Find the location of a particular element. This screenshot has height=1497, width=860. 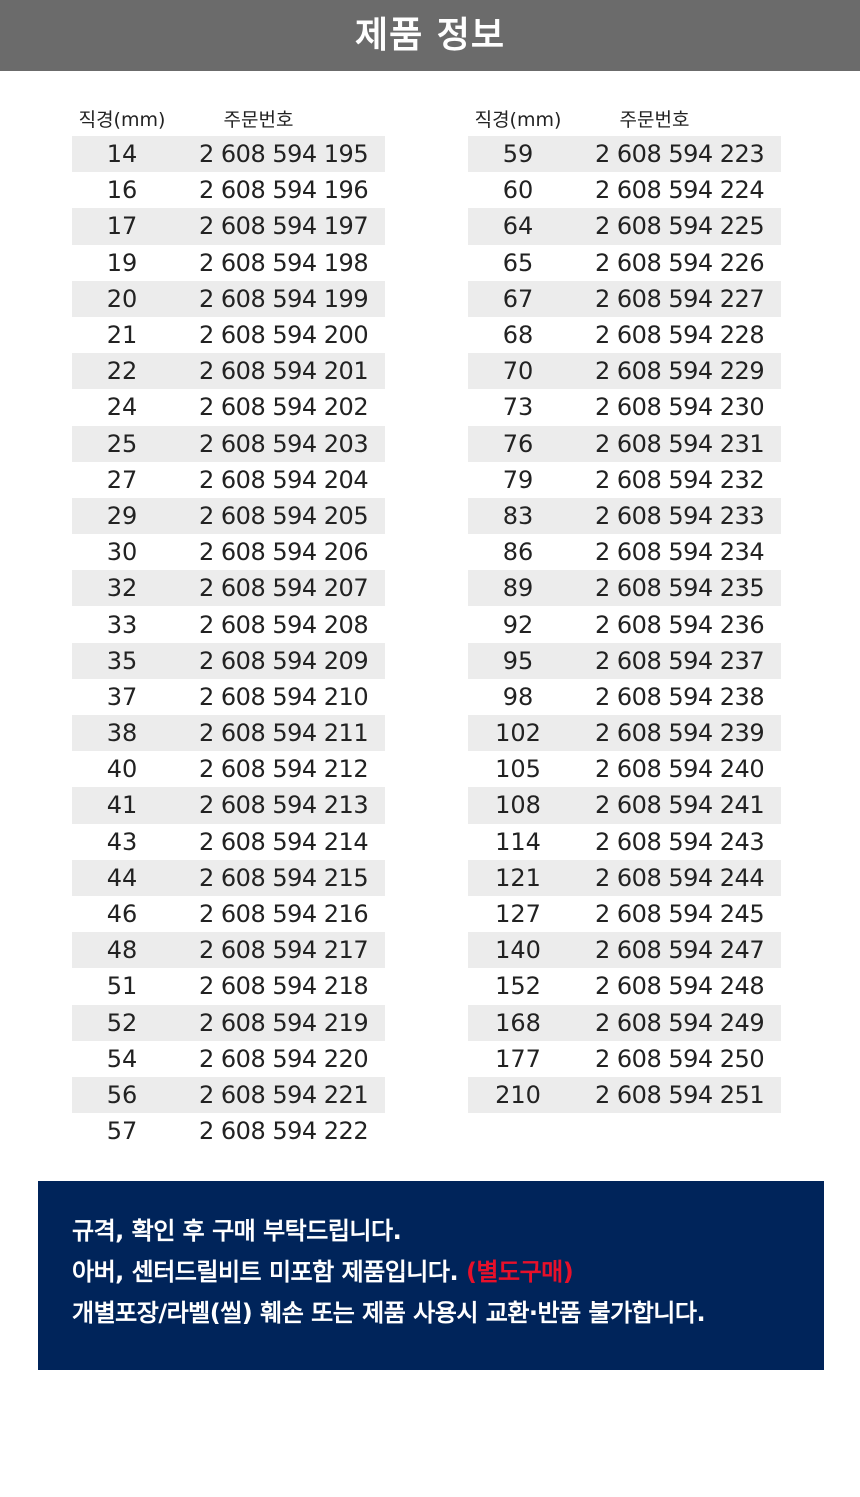

diameter-cell: 21 is located at coordinates (122, 335).